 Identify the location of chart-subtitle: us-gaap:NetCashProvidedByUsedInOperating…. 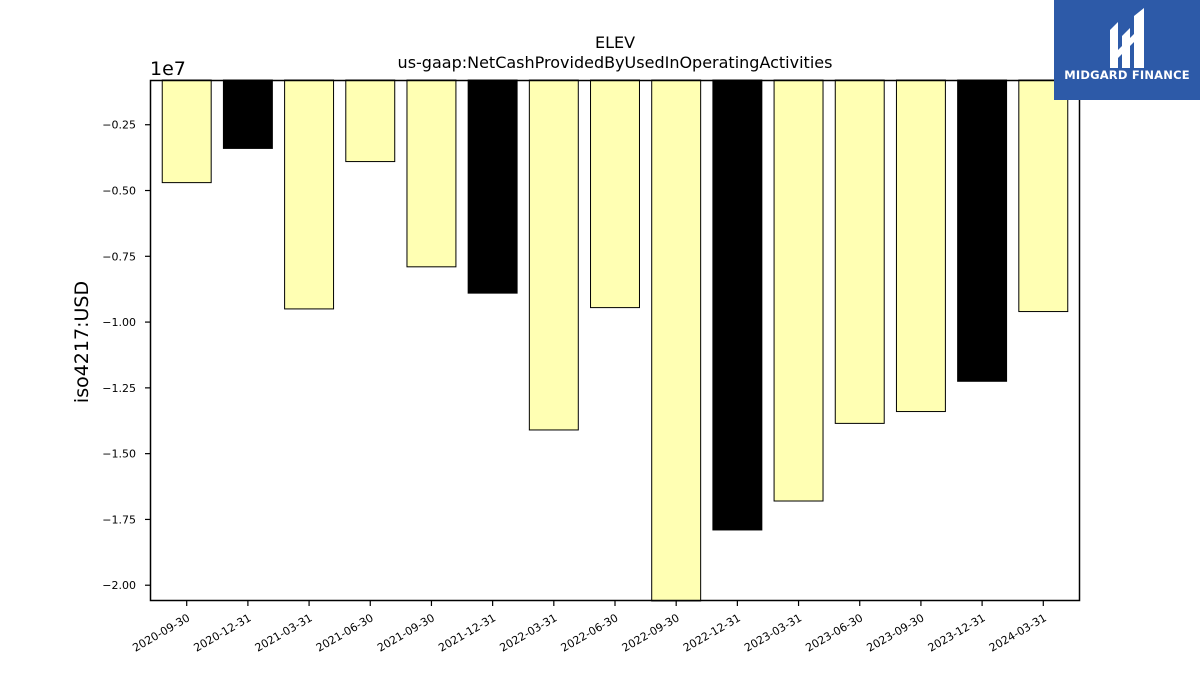
(615, 62).